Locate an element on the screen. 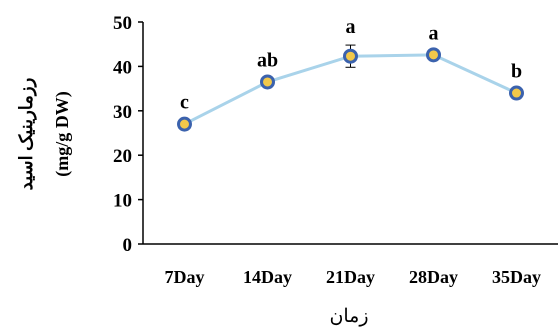 This screenshot has width=558, height=329. x-ticks: 7Day 14Day 21Day 28Day 35Day is located at coordinates (353, 277).